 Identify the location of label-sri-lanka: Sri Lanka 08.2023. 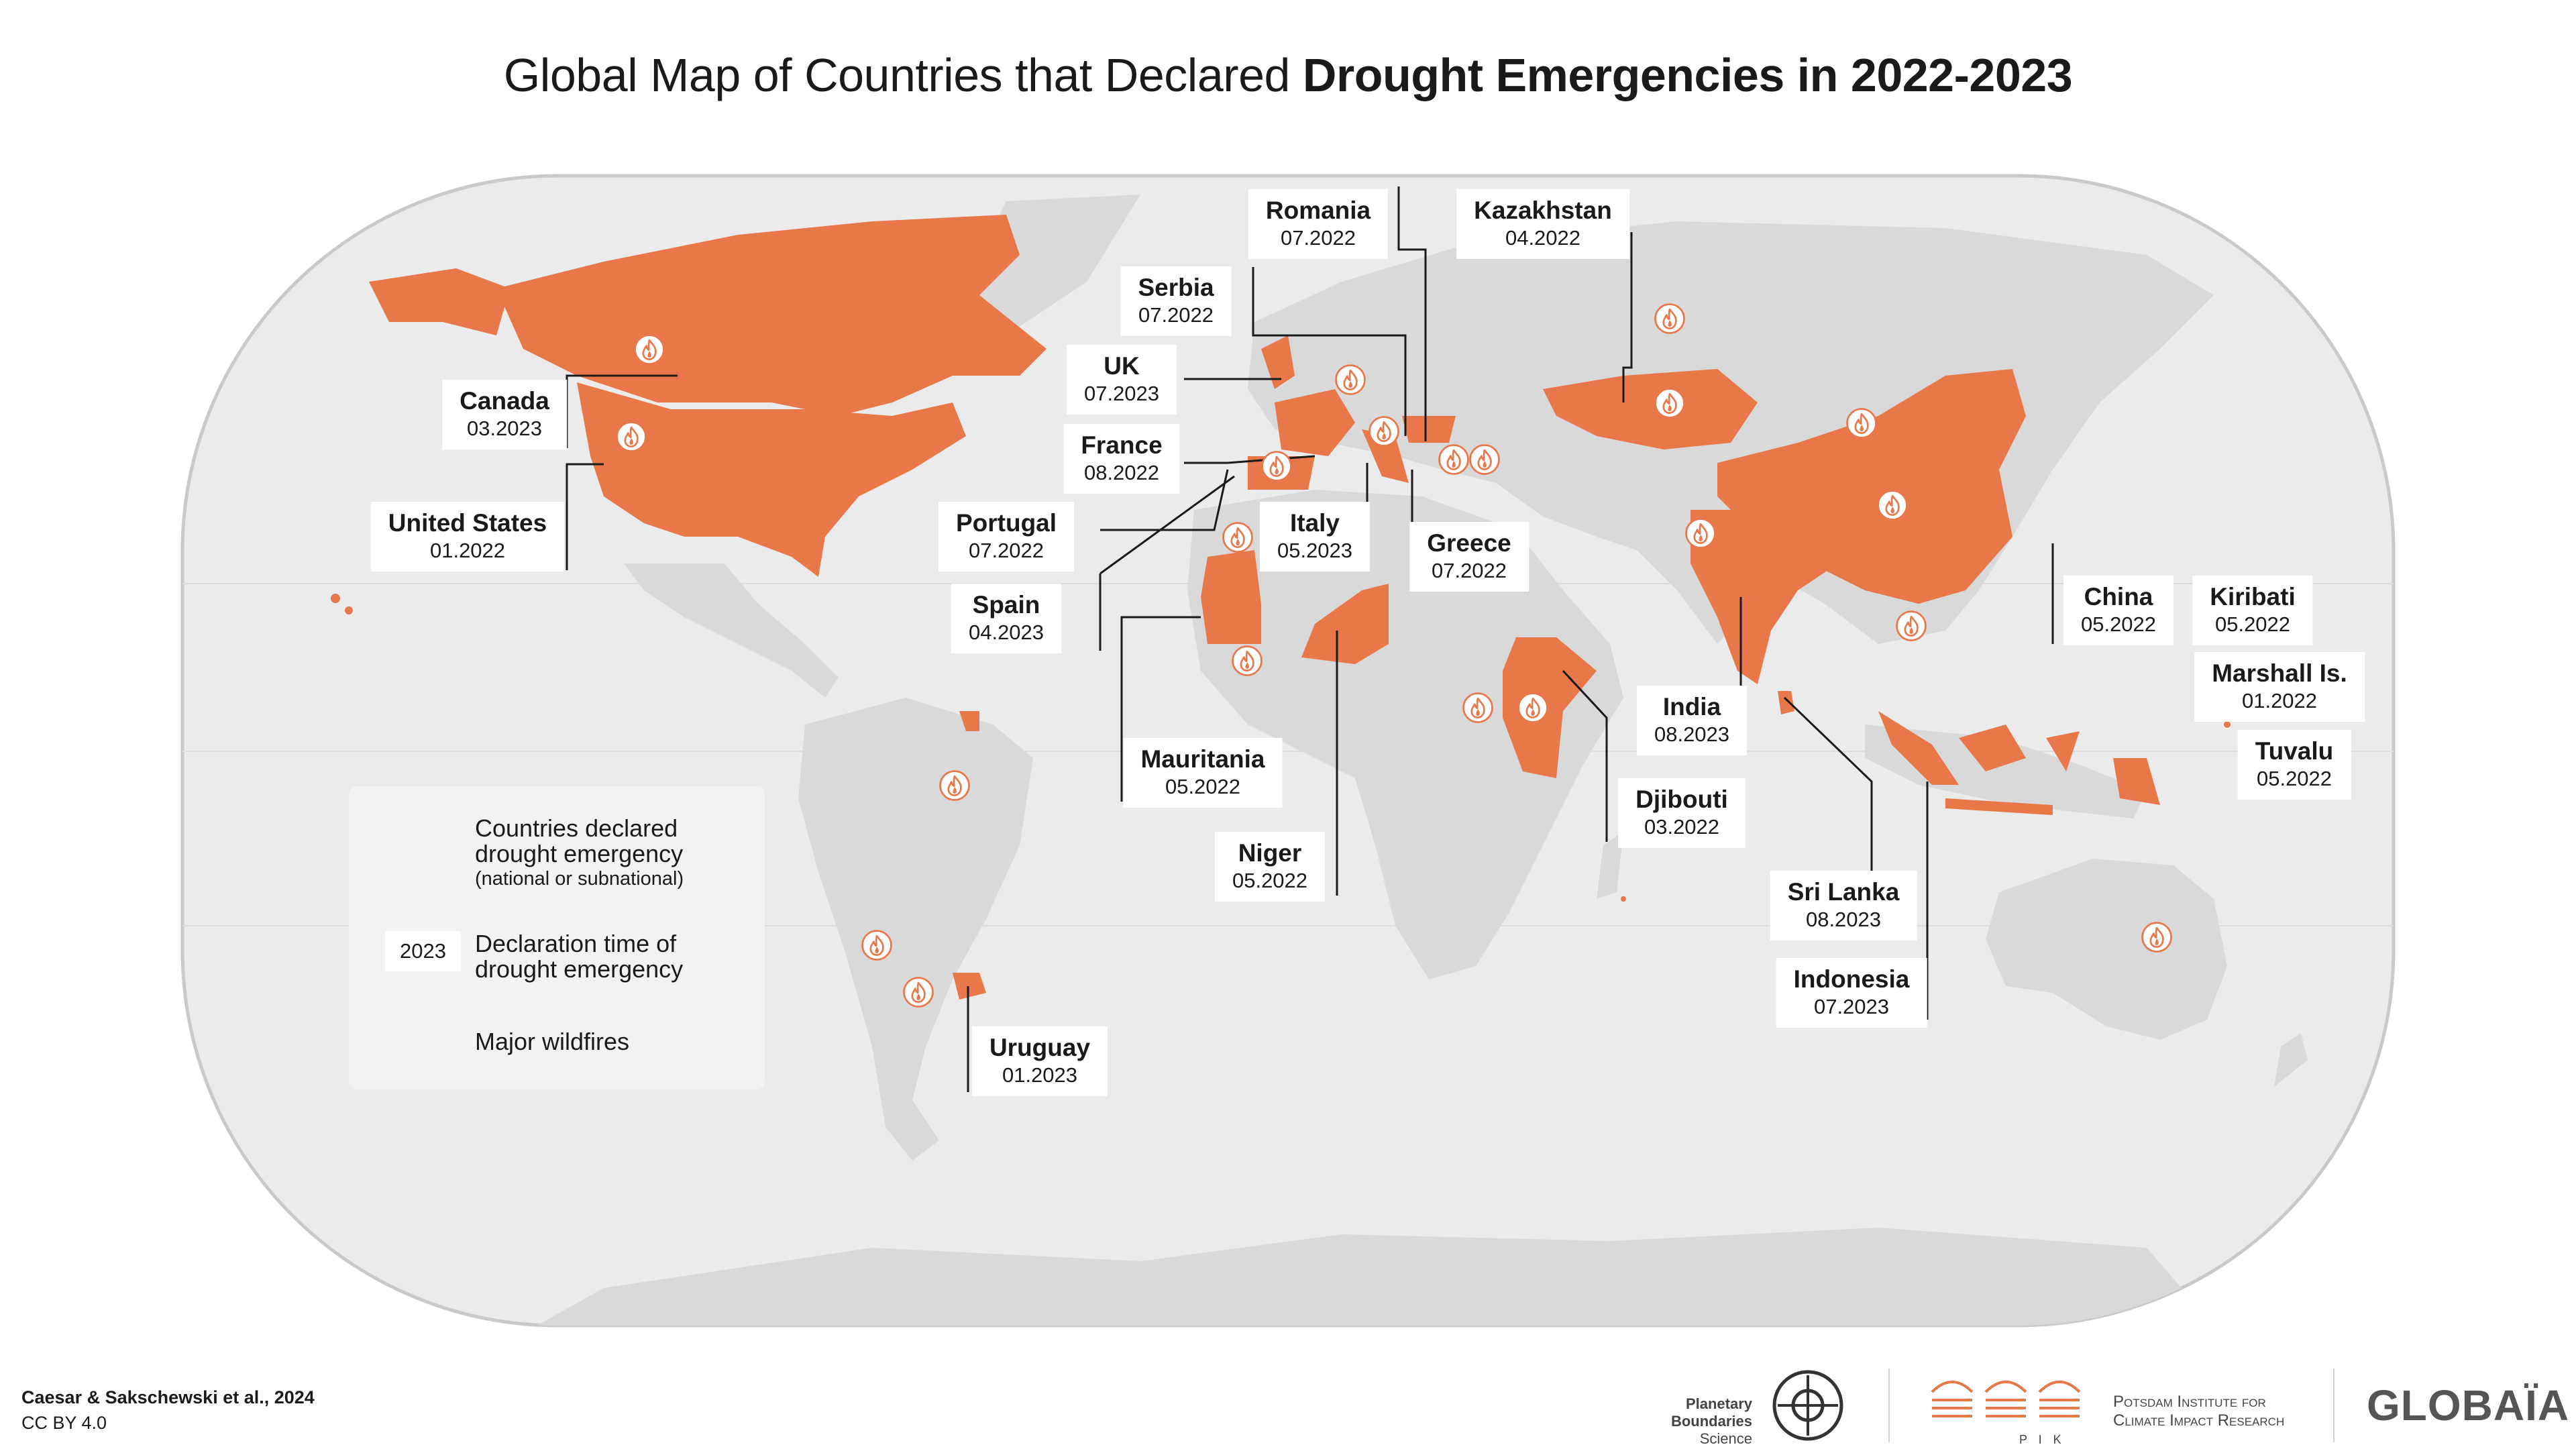
(1843, 906).